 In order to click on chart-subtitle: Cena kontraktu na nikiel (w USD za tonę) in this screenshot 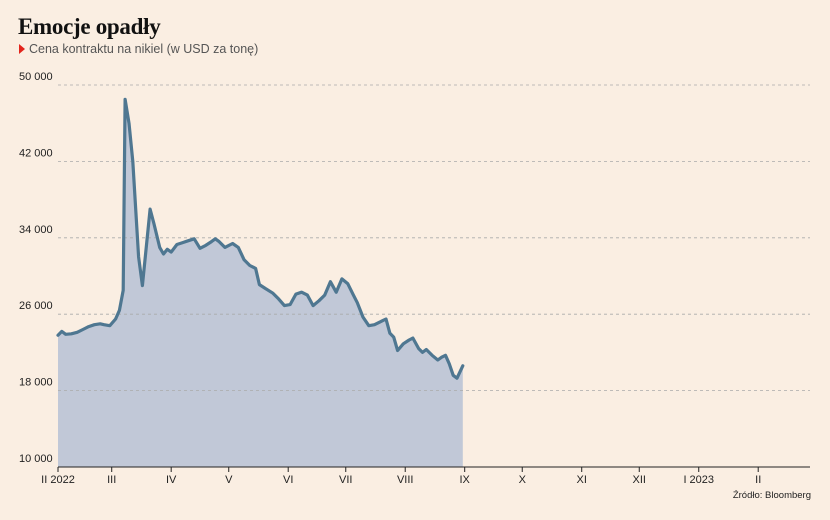, I will do `click(138, 49)`.